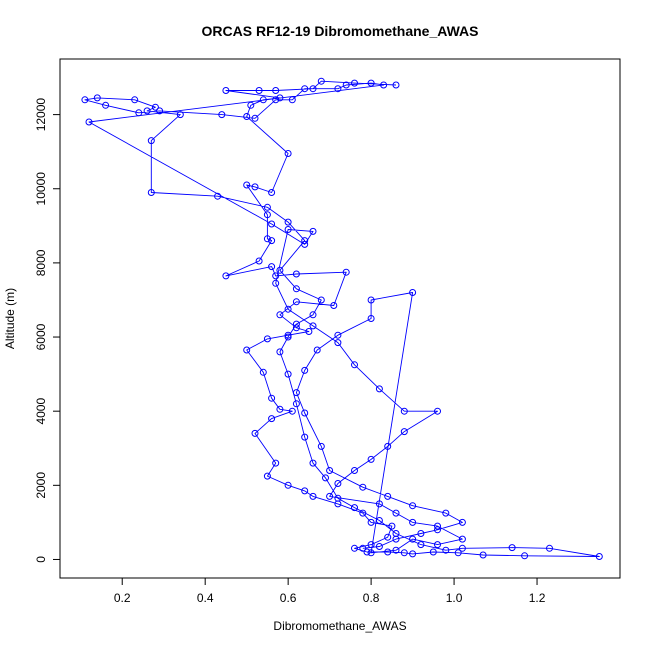 The height and width of the screenshot is (650, 650). What do you see at coordinates (454, 598) in the screenshot?
I see `x-tick-label: 1.0` at bounding box center [454, 598].